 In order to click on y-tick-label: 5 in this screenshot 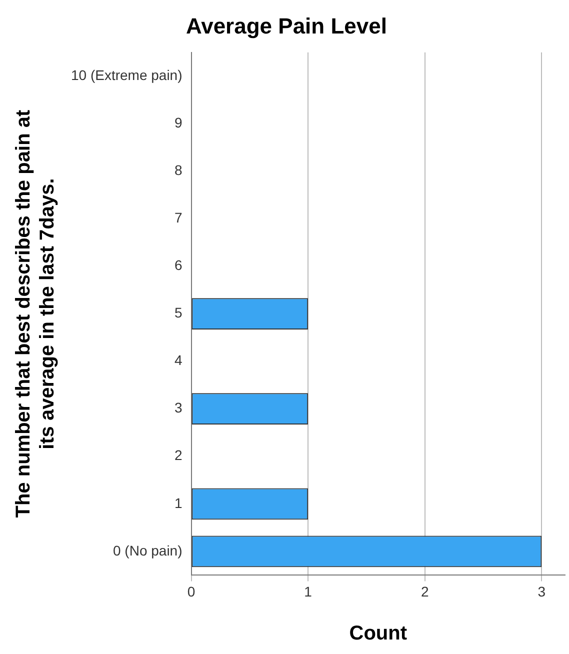, I will do `click(178, 312)`.